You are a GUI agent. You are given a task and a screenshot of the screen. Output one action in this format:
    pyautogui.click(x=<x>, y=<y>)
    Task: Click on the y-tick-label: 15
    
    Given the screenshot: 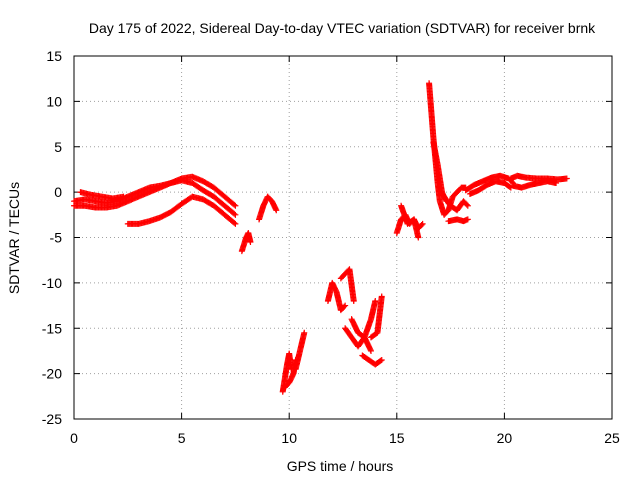 What is the action you would take?
    pyautogui.click(x=54, y=56)
    